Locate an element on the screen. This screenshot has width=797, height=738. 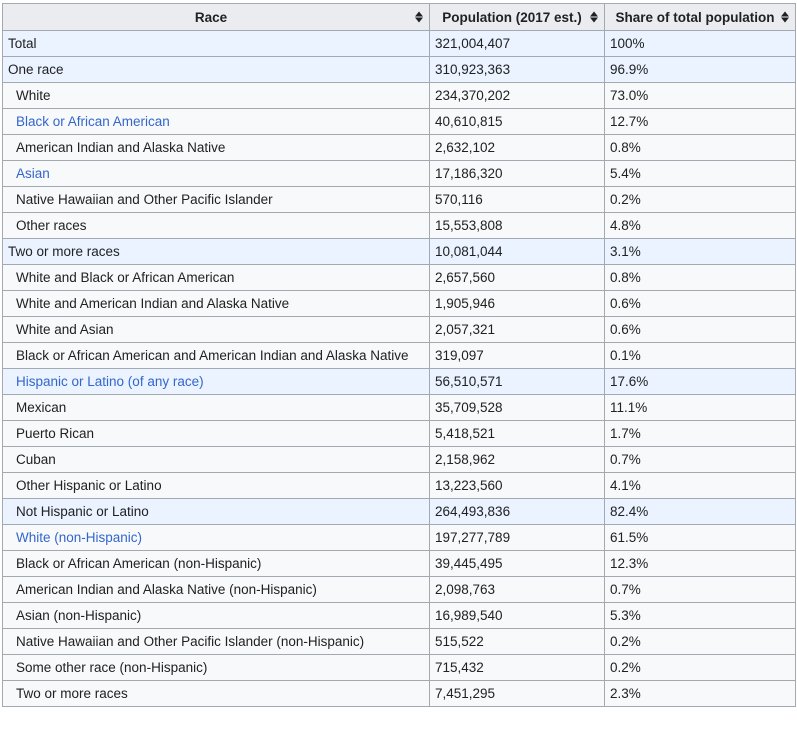
race-cell: Mexican is located at coordinates (216, 407).